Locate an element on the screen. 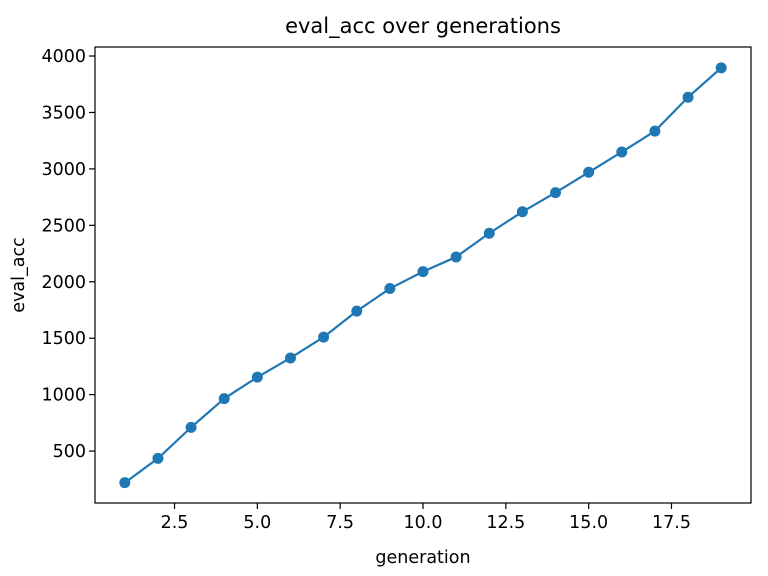  y-tick-label: 2500 is located at coordinates (63, 226).